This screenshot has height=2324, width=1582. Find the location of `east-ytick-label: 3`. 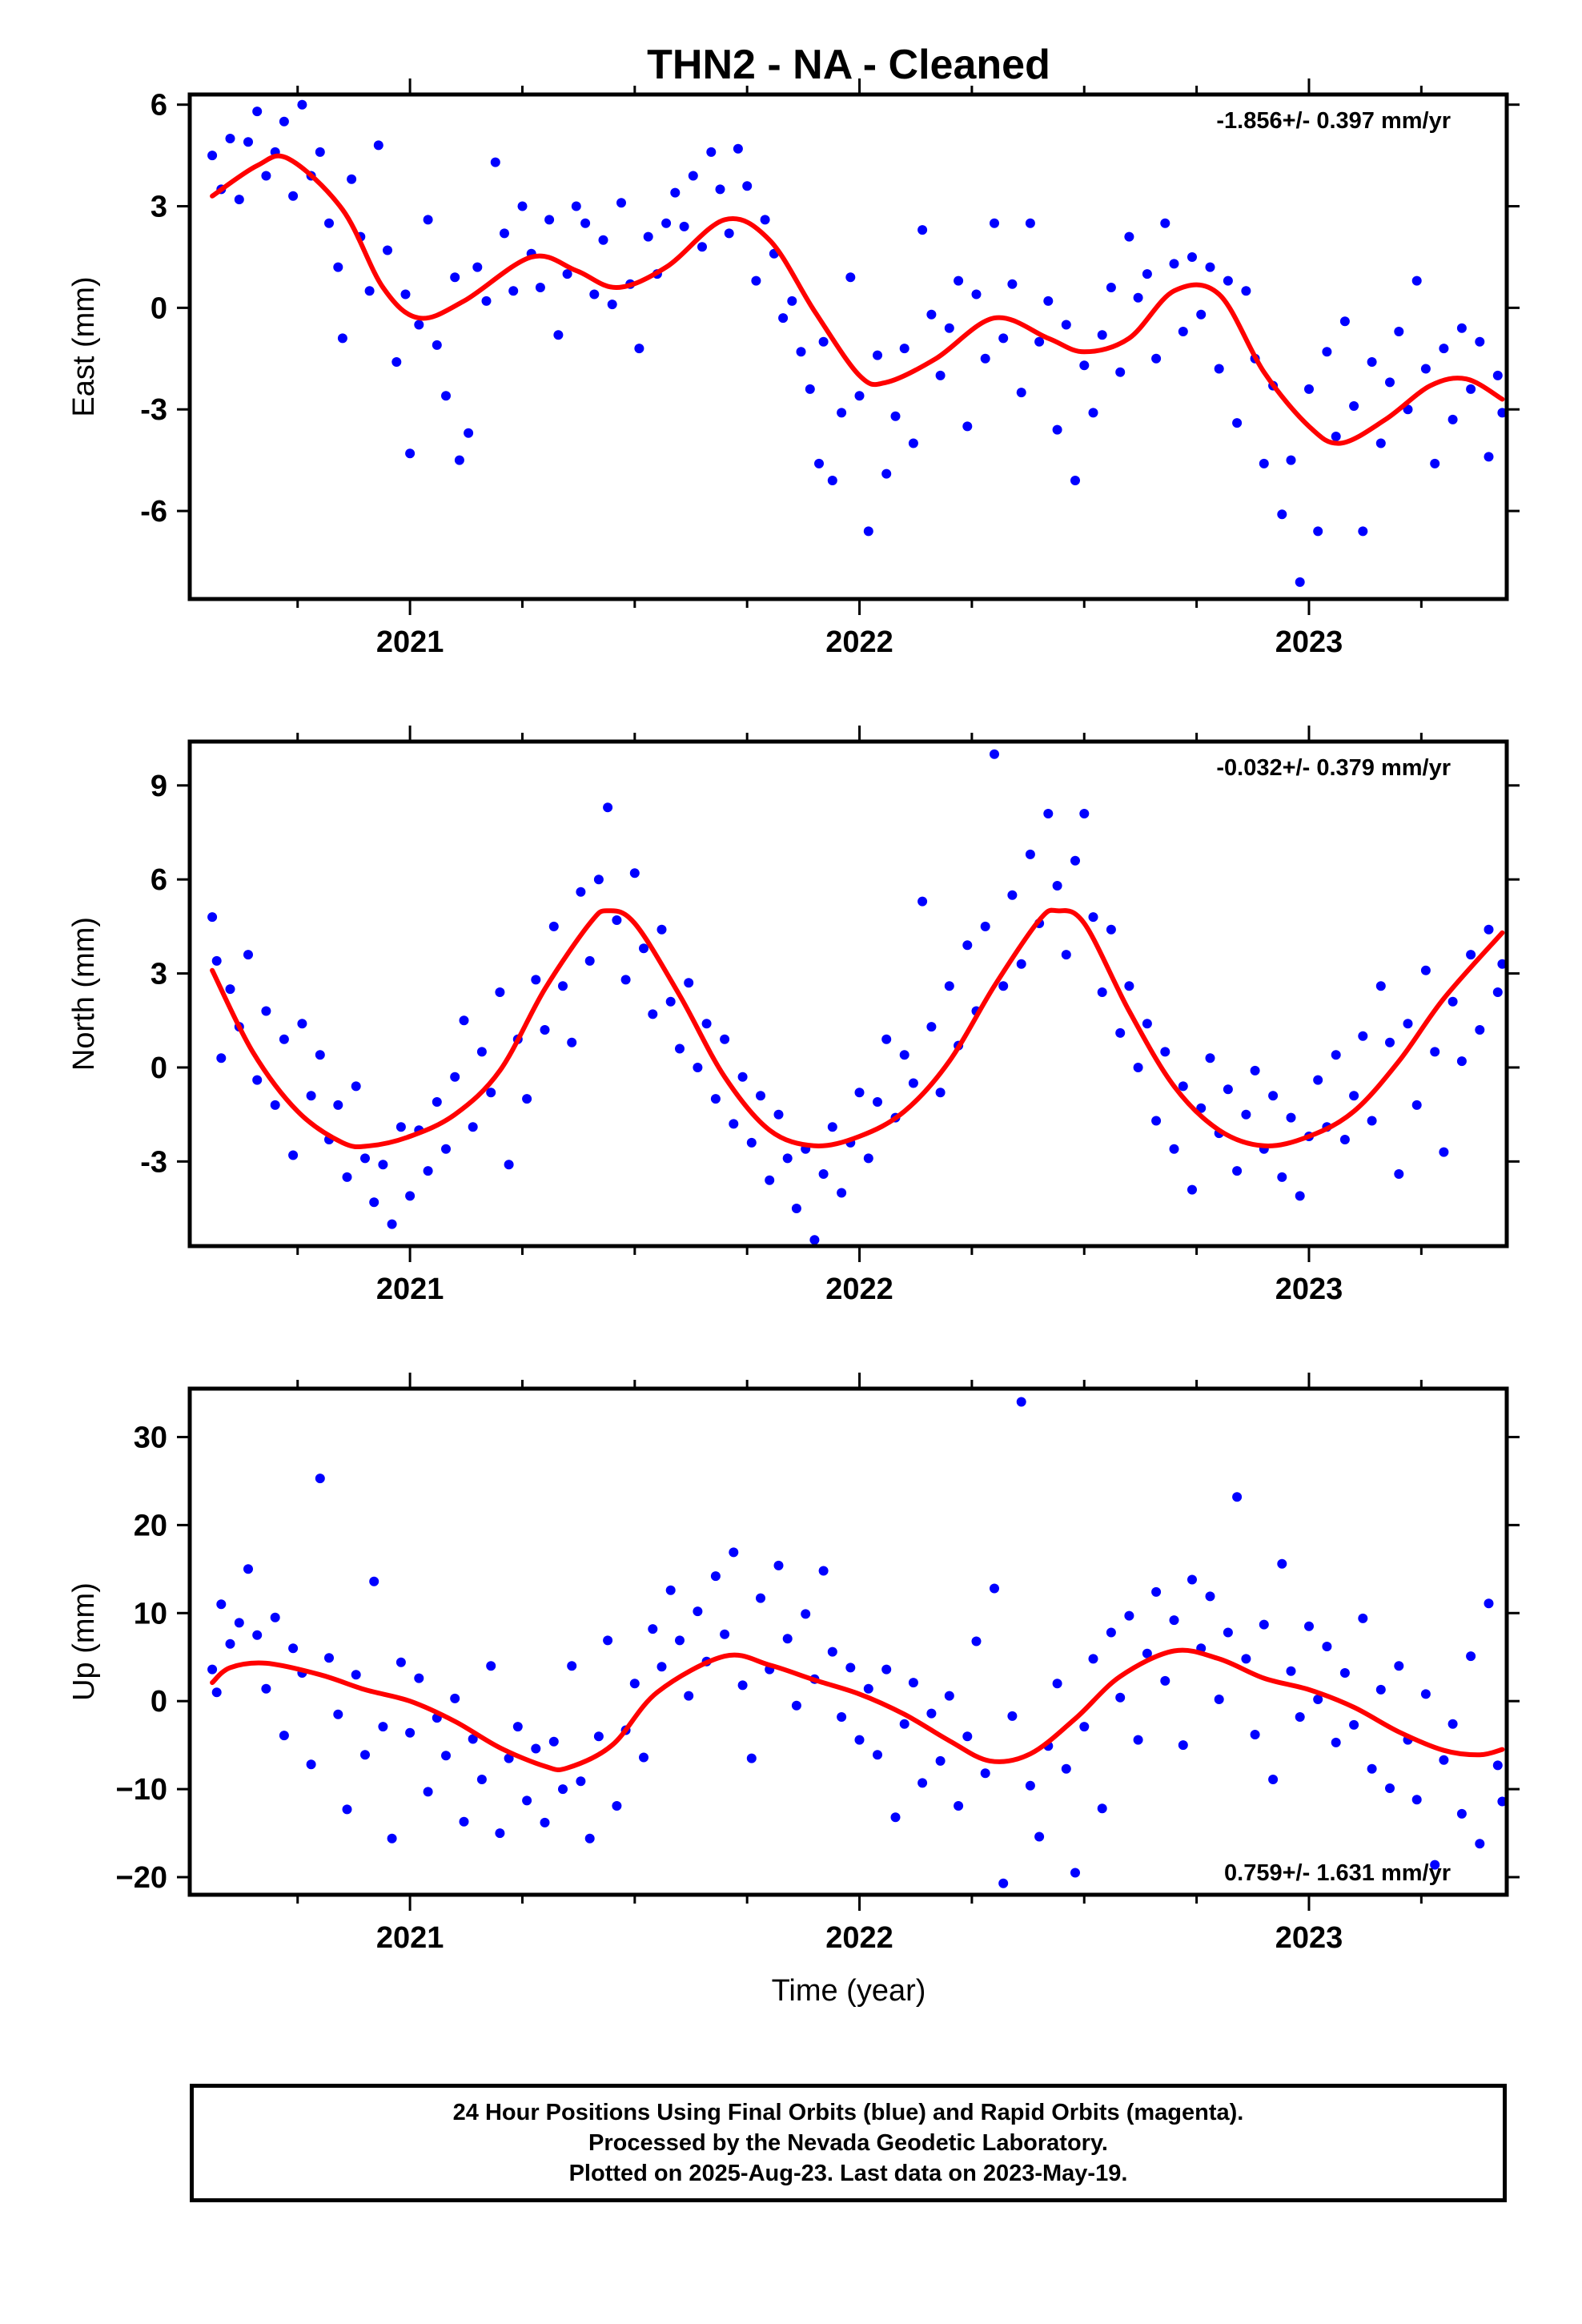

east-ytick-label: 3 is located at coordinates (159, 208).